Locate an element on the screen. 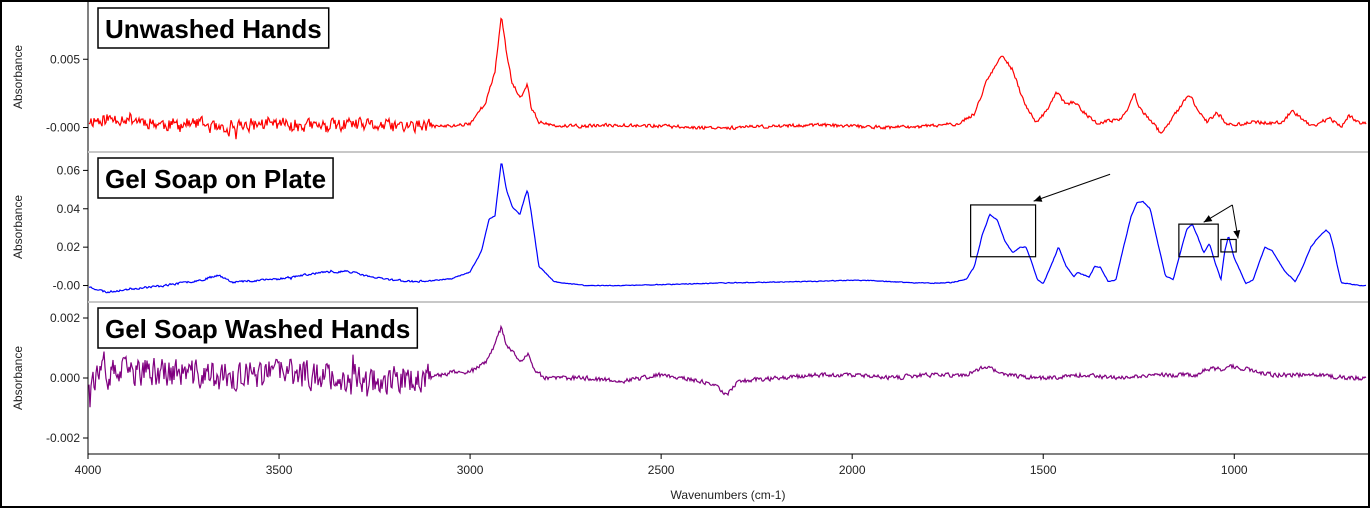  y-tick-label: 0.005 is located at coordinates (65, 59).